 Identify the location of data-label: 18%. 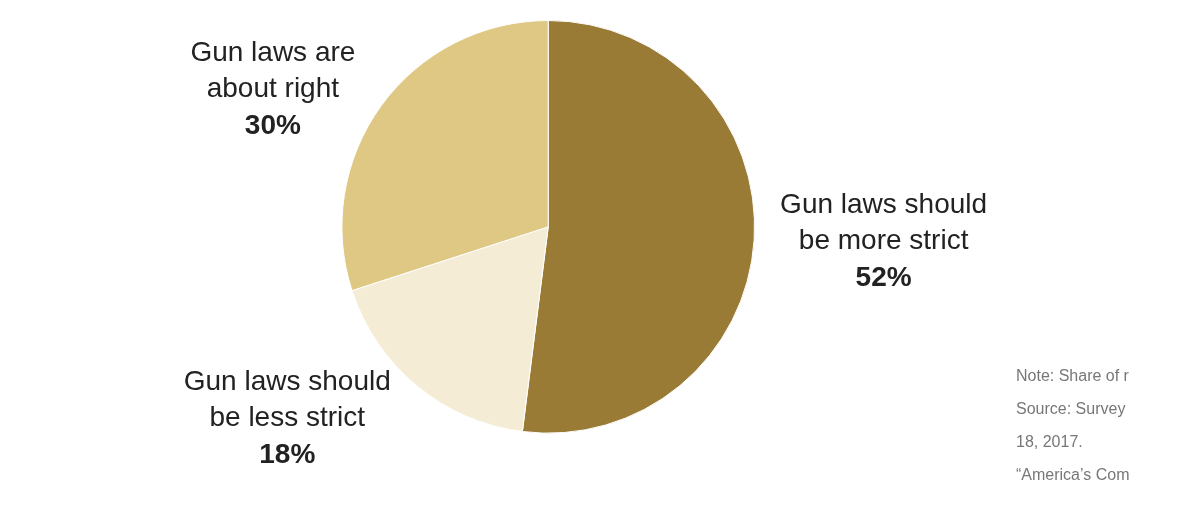
(287, 453).